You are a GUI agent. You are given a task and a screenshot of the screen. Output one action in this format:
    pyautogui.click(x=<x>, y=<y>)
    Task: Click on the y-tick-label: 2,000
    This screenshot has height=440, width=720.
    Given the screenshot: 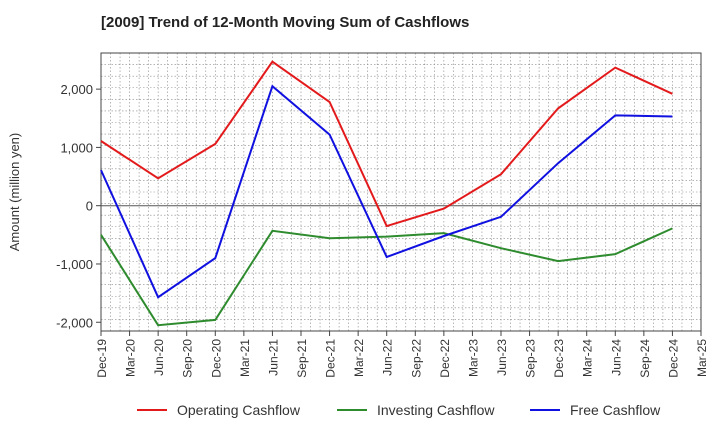 What is the action you would take?
    pyautogui.click(x=76, y=89)
    